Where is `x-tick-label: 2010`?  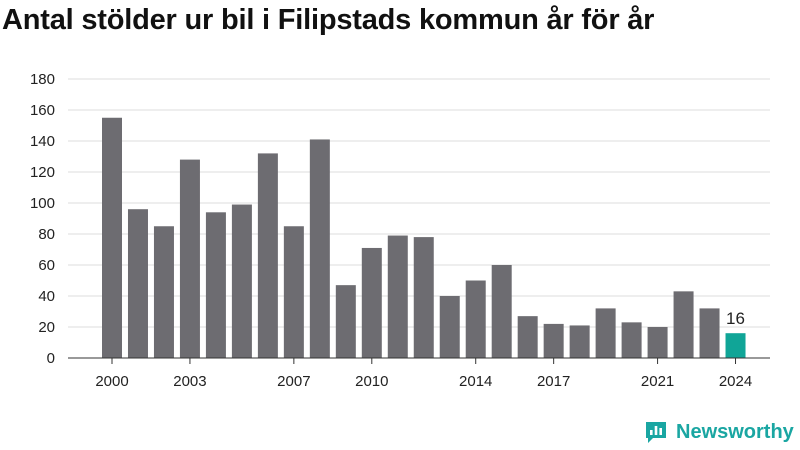 x-tick-label: 2010 is located at coordinates (371, 381).